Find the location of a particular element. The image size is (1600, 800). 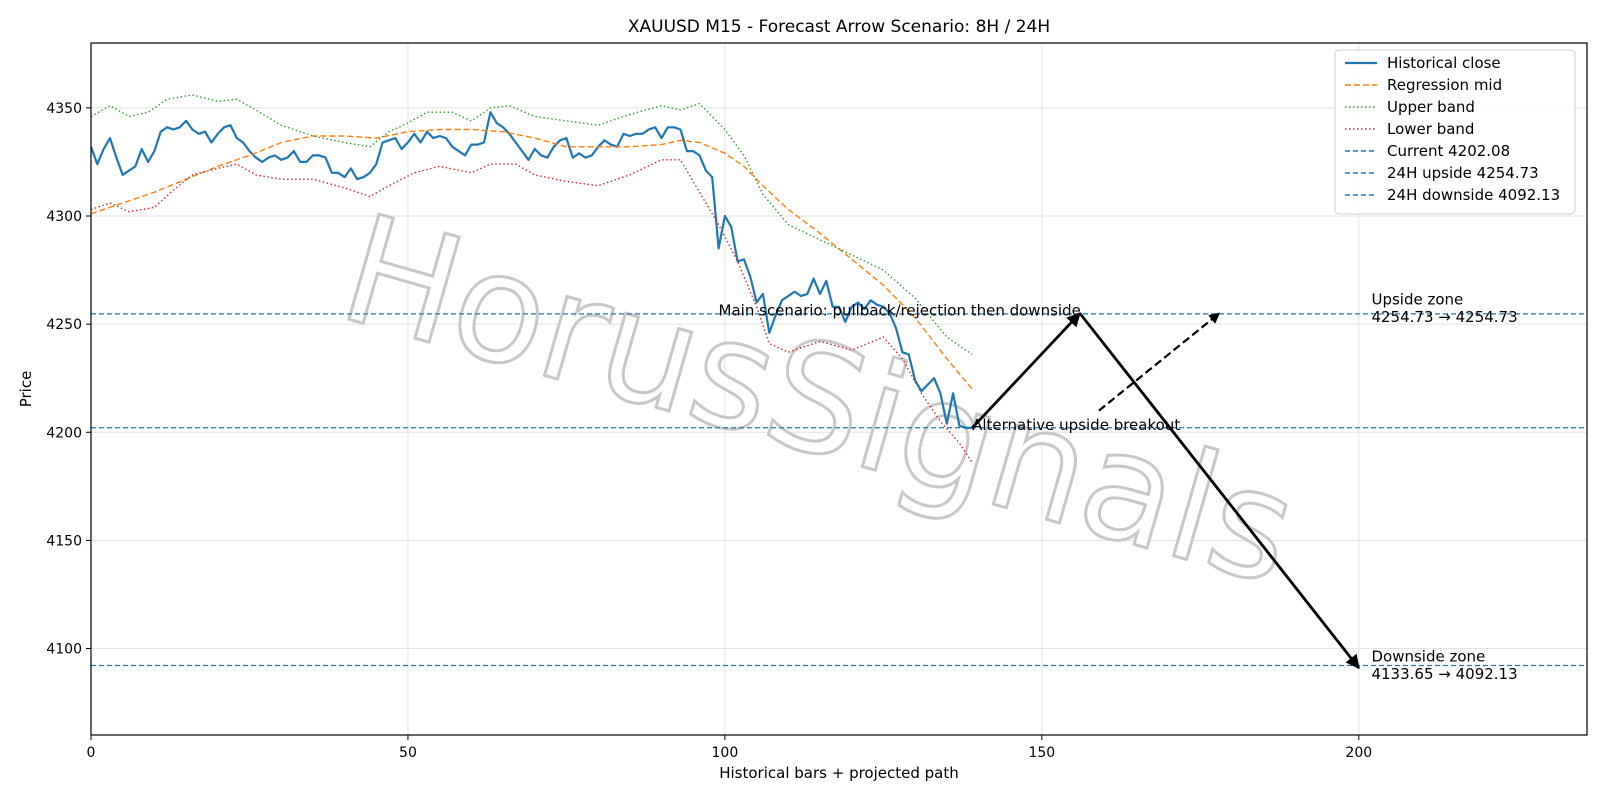

x-tick-label: 50 is located at coordinates (408, 753).